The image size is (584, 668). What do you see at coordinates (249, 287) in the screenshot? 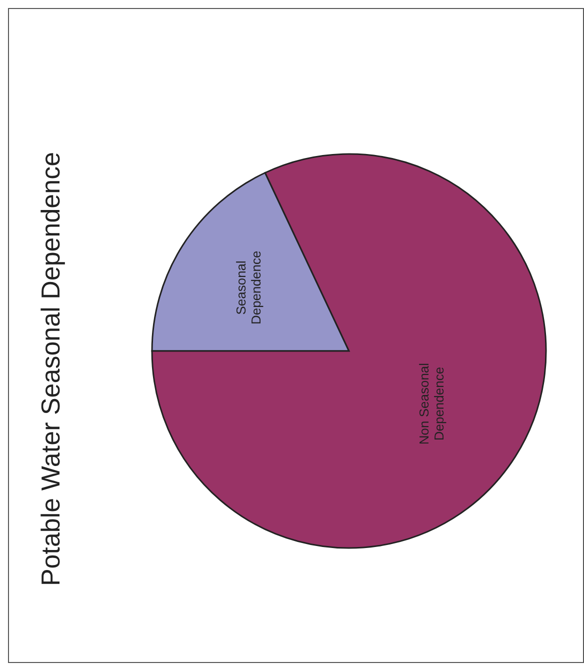
I see `slice-label: Seasonal Dependence` at bounding box center [249, 287].